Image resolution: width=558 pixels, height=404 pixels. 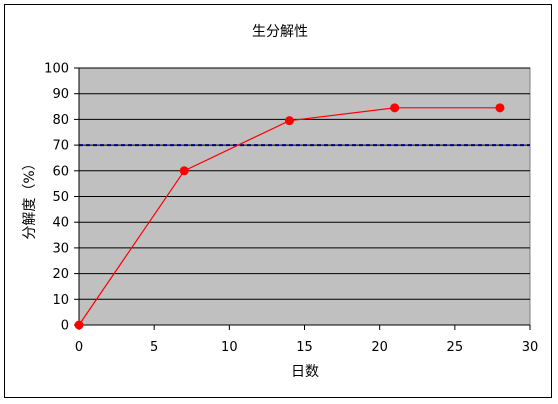 I want to click on x-tick-label: 0, so click(x=79, y=347).